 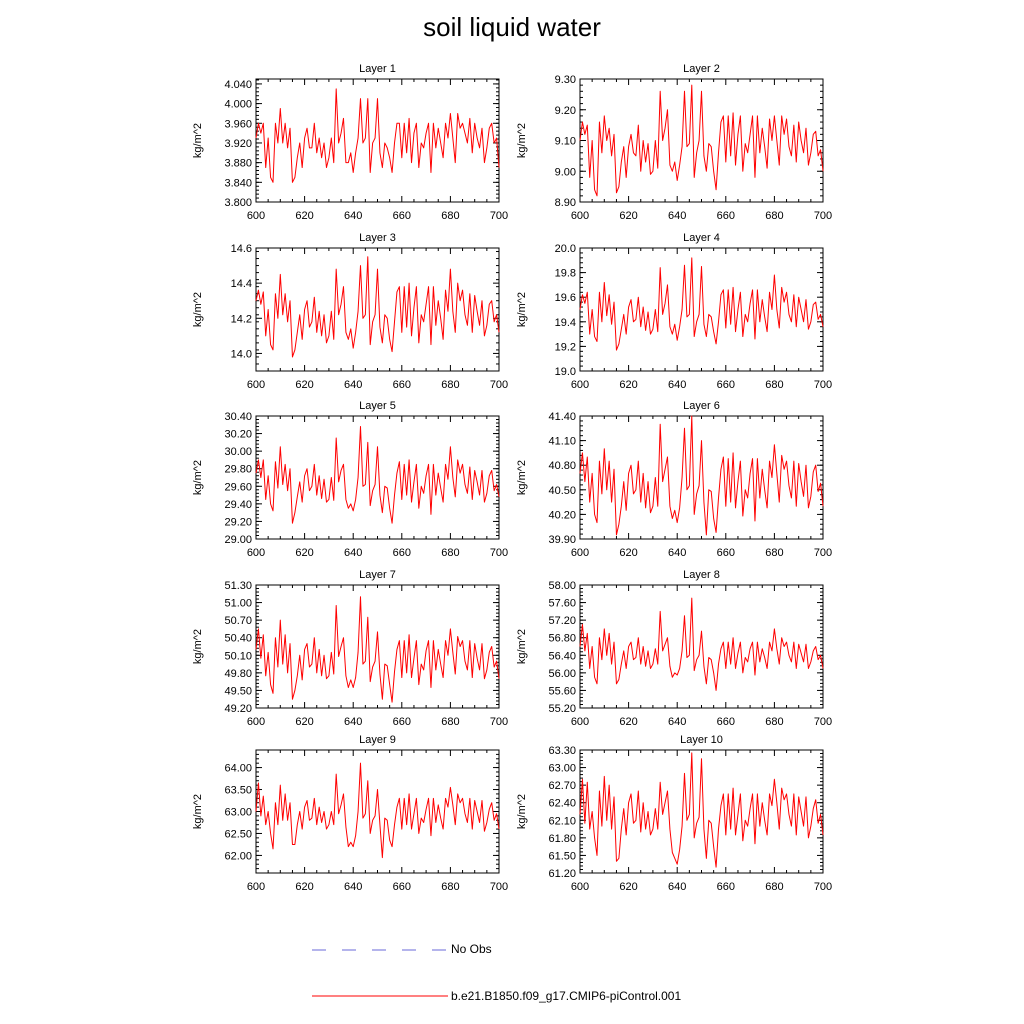 What do you see at coordinates (565, 172) in the screenshot?
I see `y-tick-label: 9.00` at bounding box center [565, 172].